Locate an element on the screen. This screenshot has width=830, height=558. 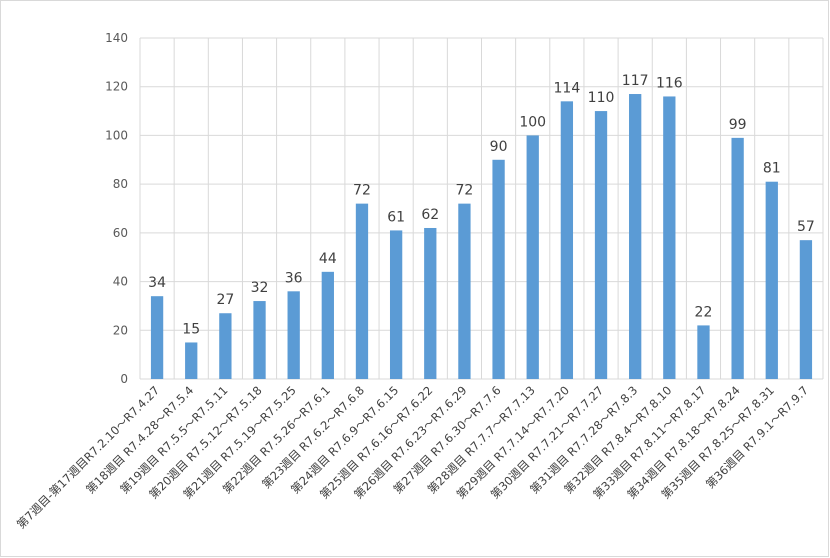
data-label: 57 is located at coordinates (806, 227).